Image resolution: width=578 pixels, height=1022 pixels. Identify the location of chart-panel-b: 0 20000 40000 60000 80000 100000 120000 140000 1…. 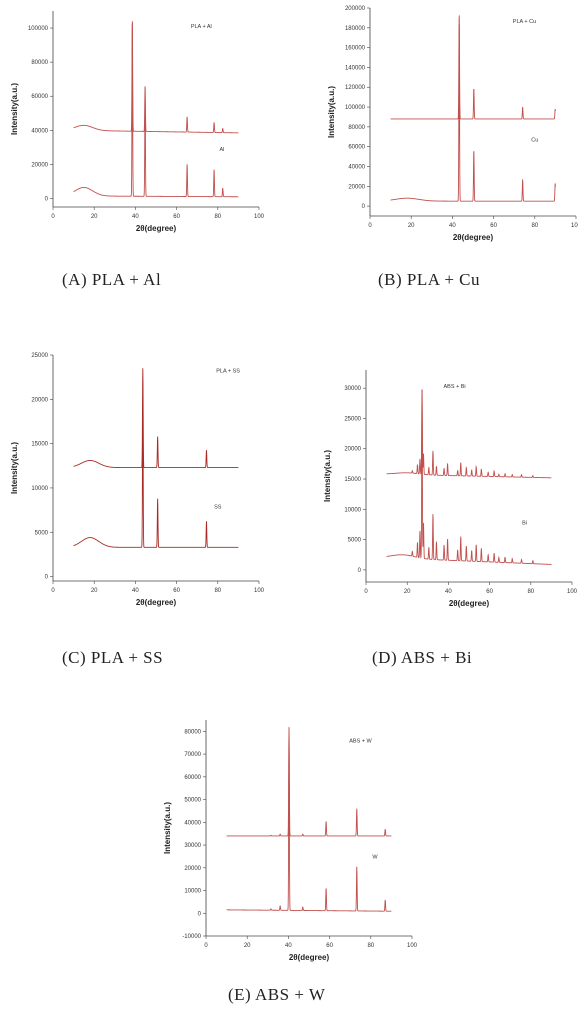
(450, 122).